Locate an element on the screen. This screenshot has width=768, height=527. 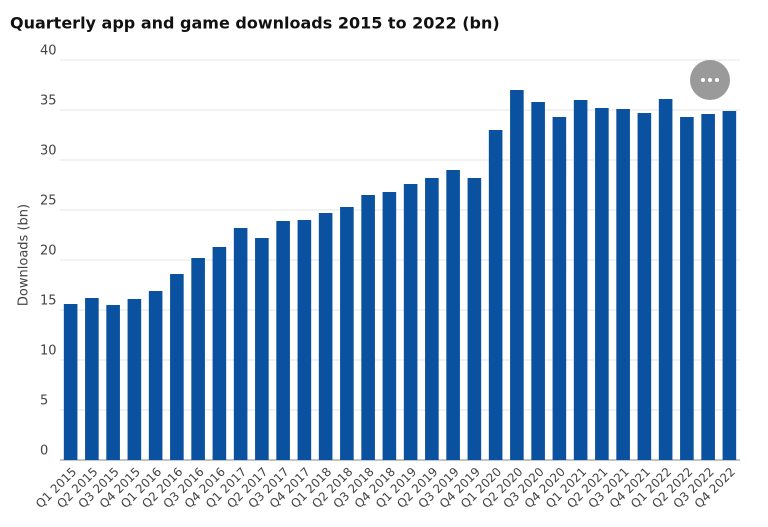
y-tick-label: 35 is located at coordinates (48, 101).